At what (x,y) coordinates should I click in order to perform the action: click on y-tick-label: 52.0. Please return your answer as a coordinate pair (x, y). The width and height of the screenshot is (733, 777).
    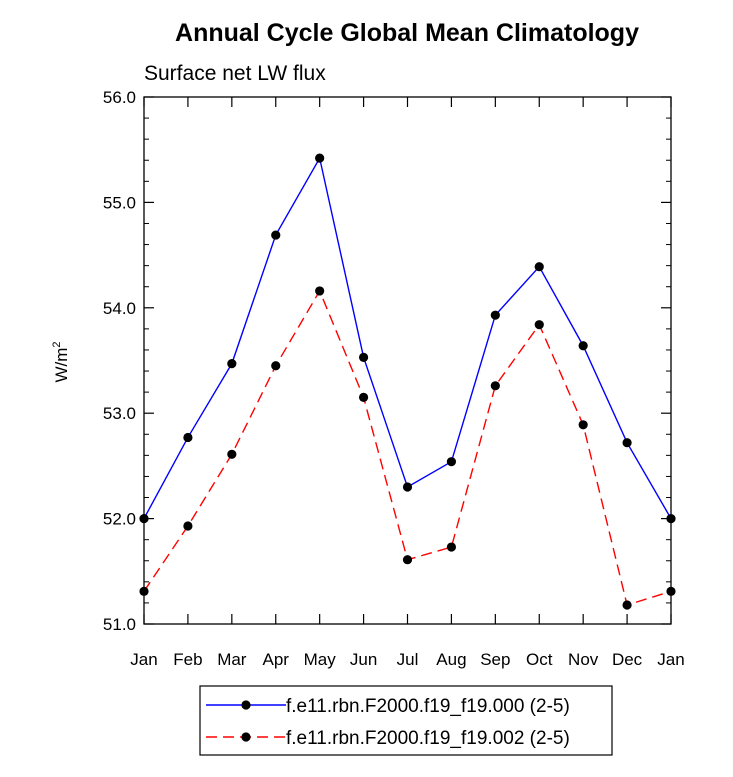
    Looking at the image, I should click on (119, 519).